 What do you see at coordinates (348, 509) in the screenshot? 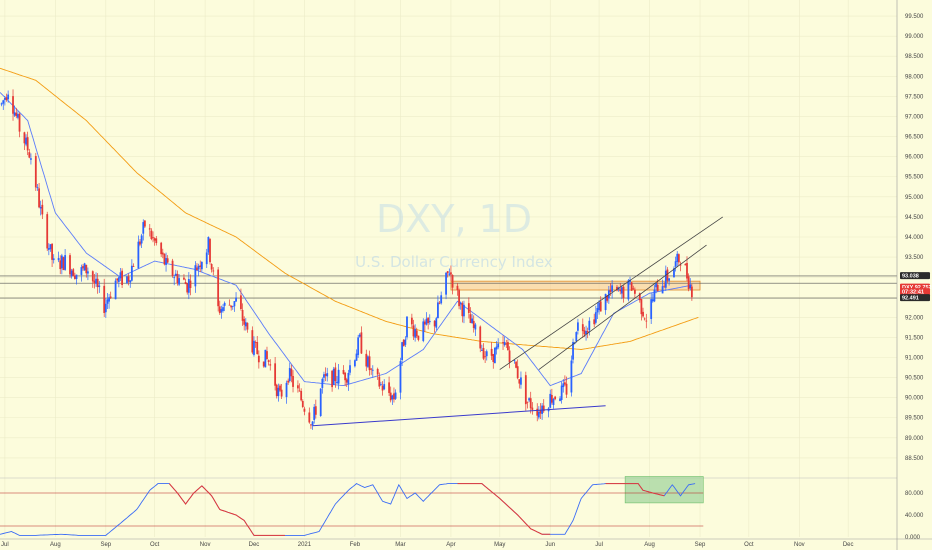
I see `oscillator-line` at bounding box center [348, 509].